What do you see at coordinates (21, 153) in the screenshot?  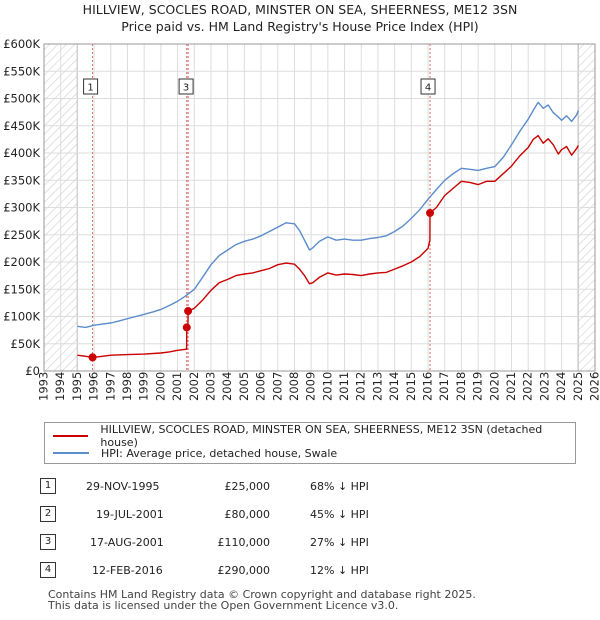 I see `y-tick-label: £400K` at bounding box center [21, 153].